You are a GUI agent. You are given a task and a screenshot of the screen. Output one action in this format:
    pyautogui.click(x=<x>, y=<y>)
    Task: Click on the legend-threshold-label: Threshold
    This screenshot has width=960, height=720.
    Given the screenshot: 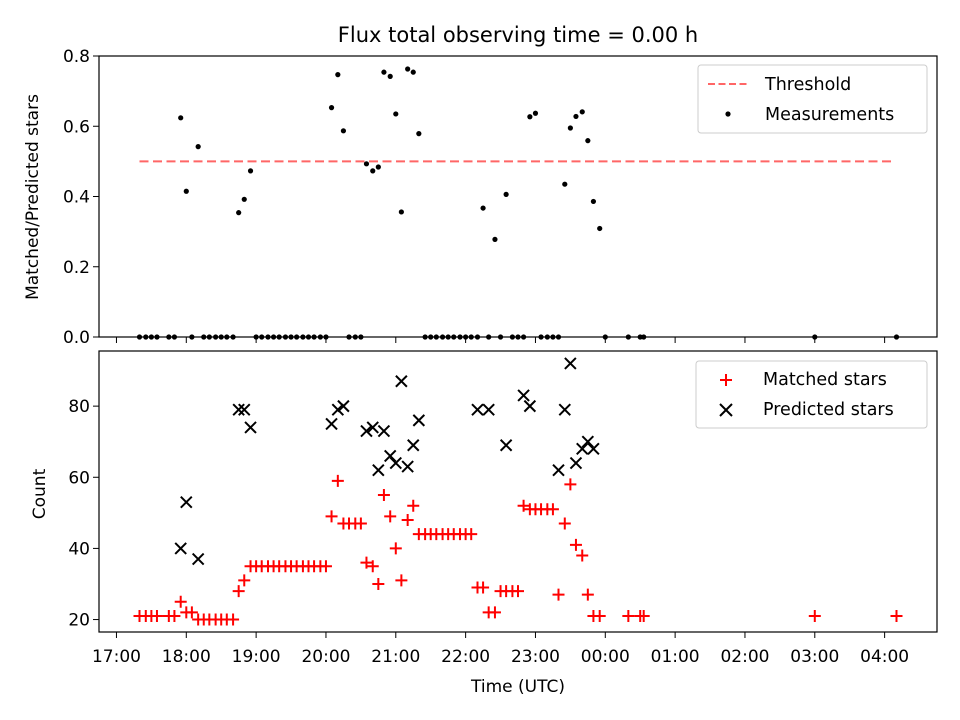 What is the action you would take?
    pyautogui.click(x=807, y=85)
    